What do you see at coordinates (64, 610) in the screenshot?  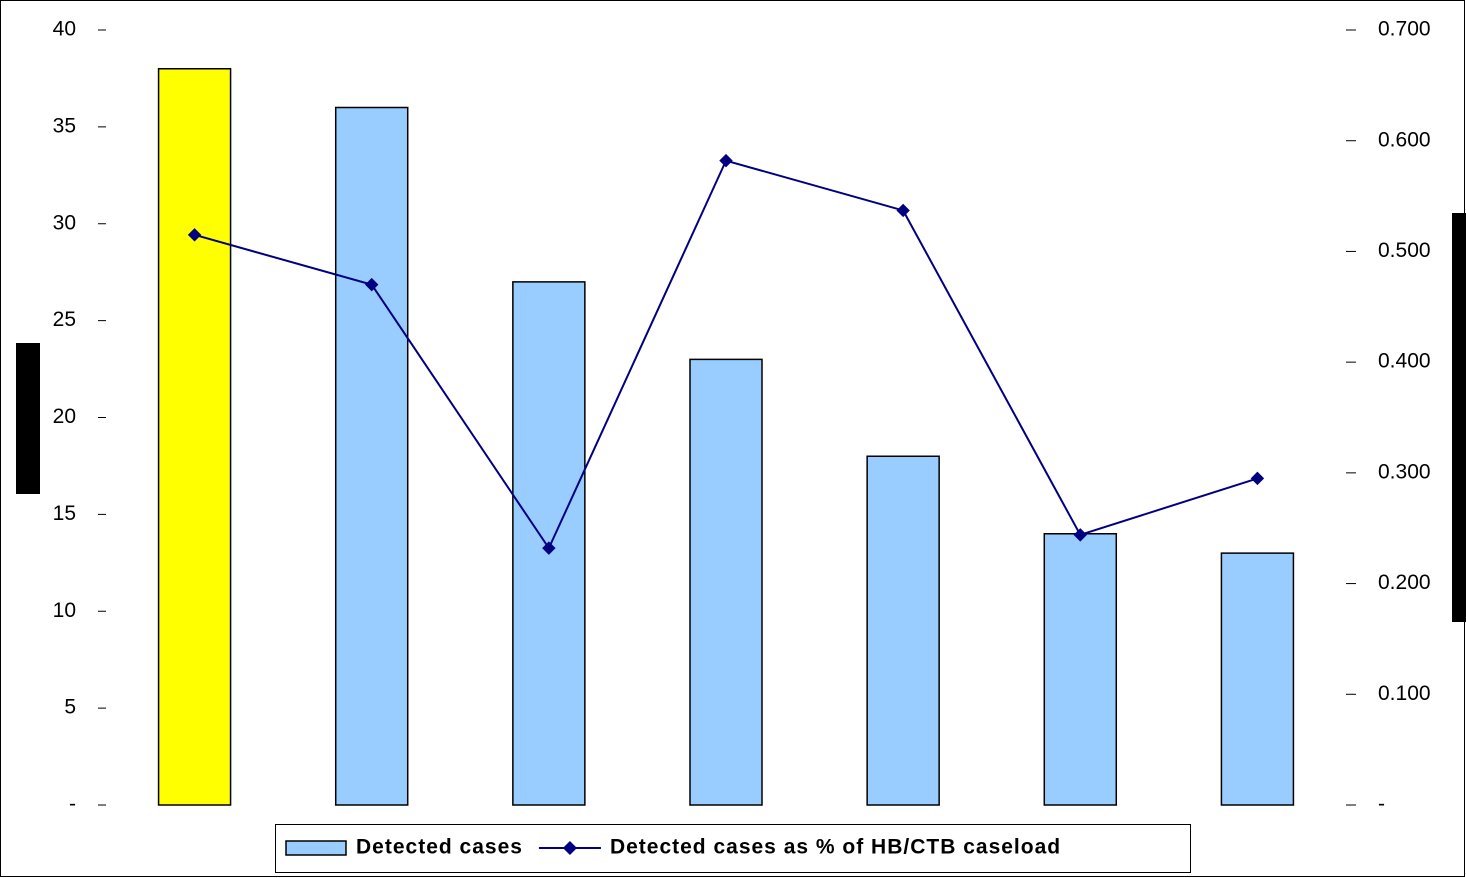 I see `y-tick-label: 10` at bounding box center [64, 610].